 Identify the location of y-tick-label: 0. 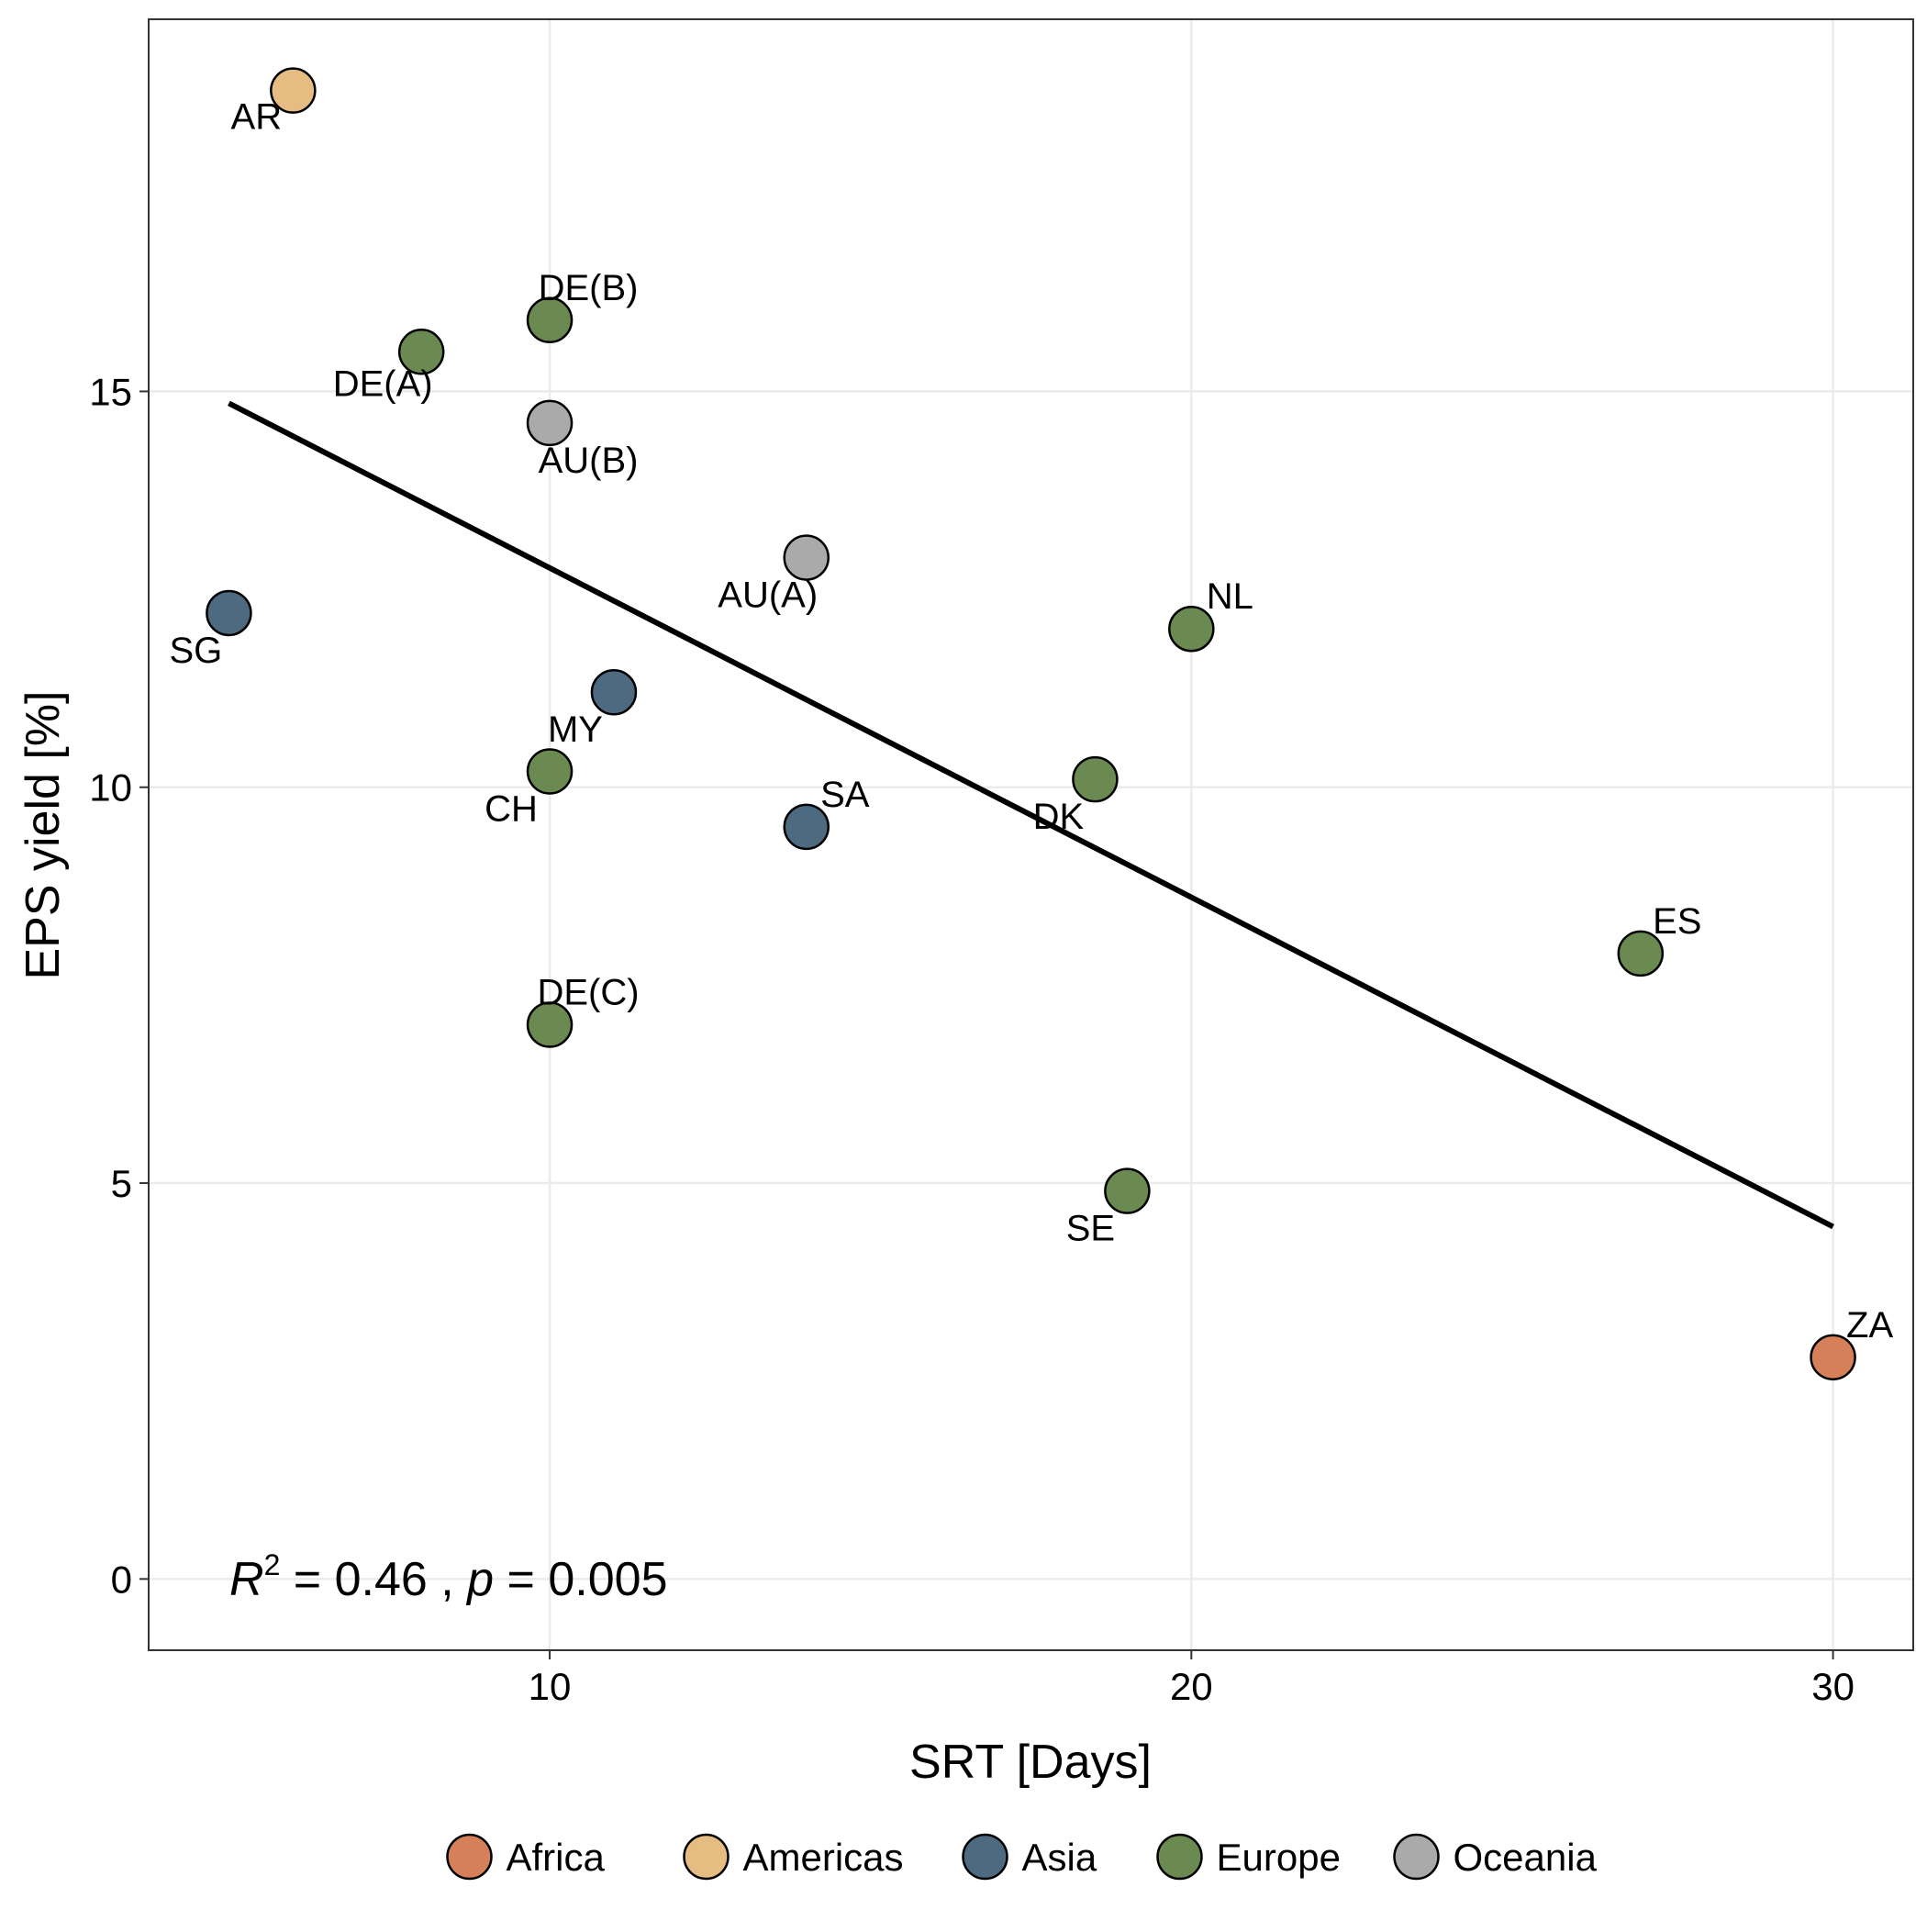
(121, 1579).